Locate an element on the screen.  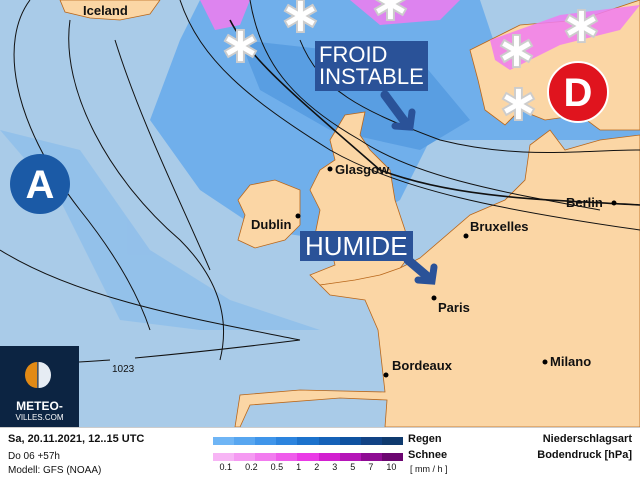
low-pressure-label: D is located at coordinates (578, 93).